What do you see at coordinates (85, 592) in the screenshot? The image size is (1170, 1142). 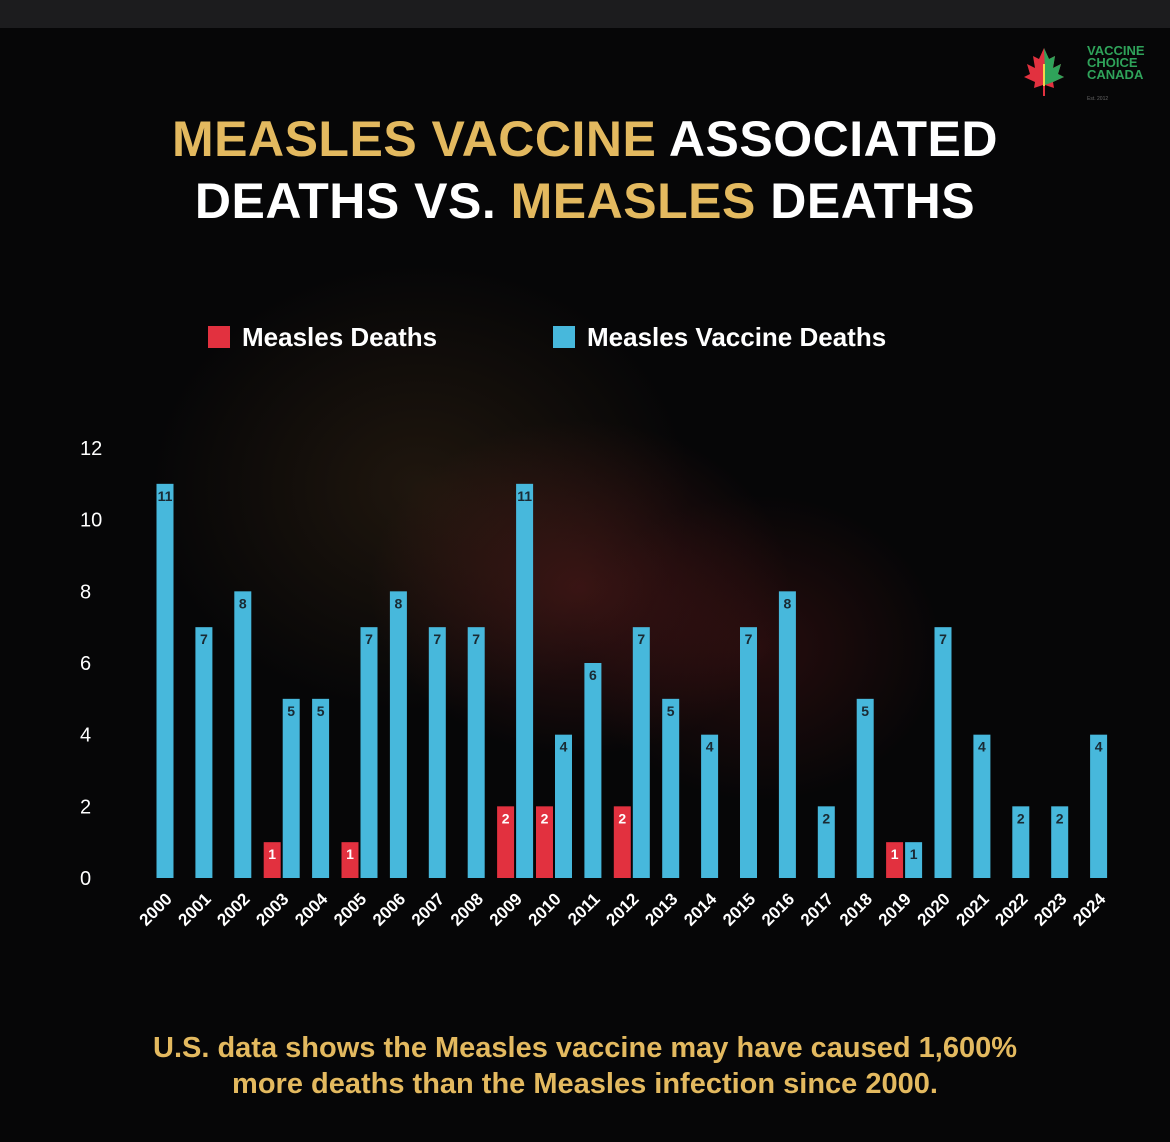 I see `y-tick-label: 8` at bounding box center [85, 592].